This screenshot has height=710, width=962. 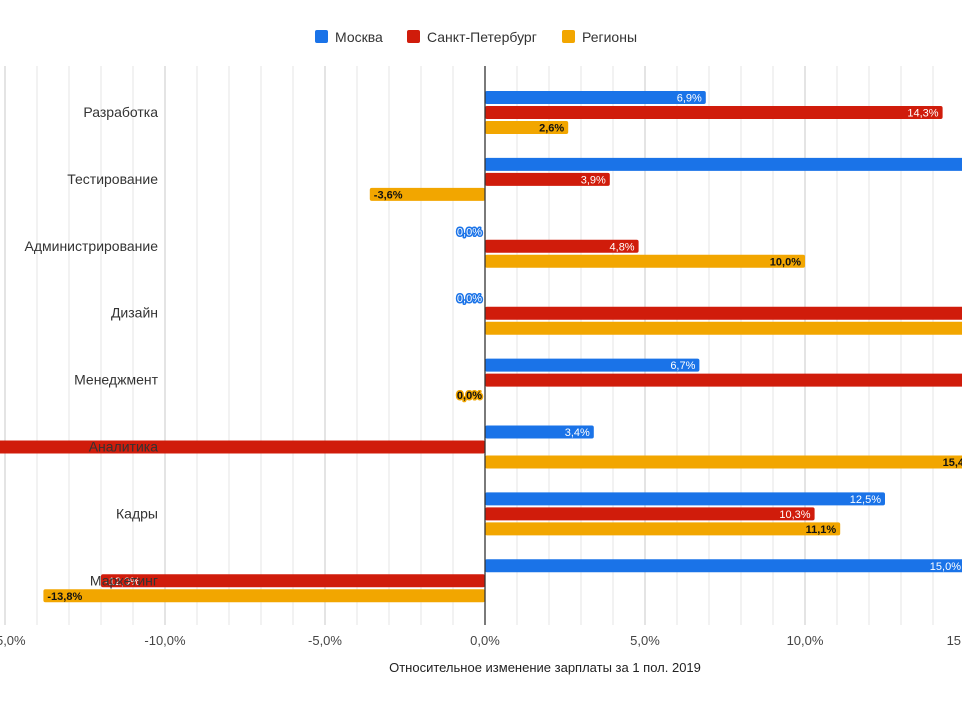 What do you see at coordinates (609, 37) in the screenshot?
I see `legend-label: Регионы` at bounding box center [609, 37].